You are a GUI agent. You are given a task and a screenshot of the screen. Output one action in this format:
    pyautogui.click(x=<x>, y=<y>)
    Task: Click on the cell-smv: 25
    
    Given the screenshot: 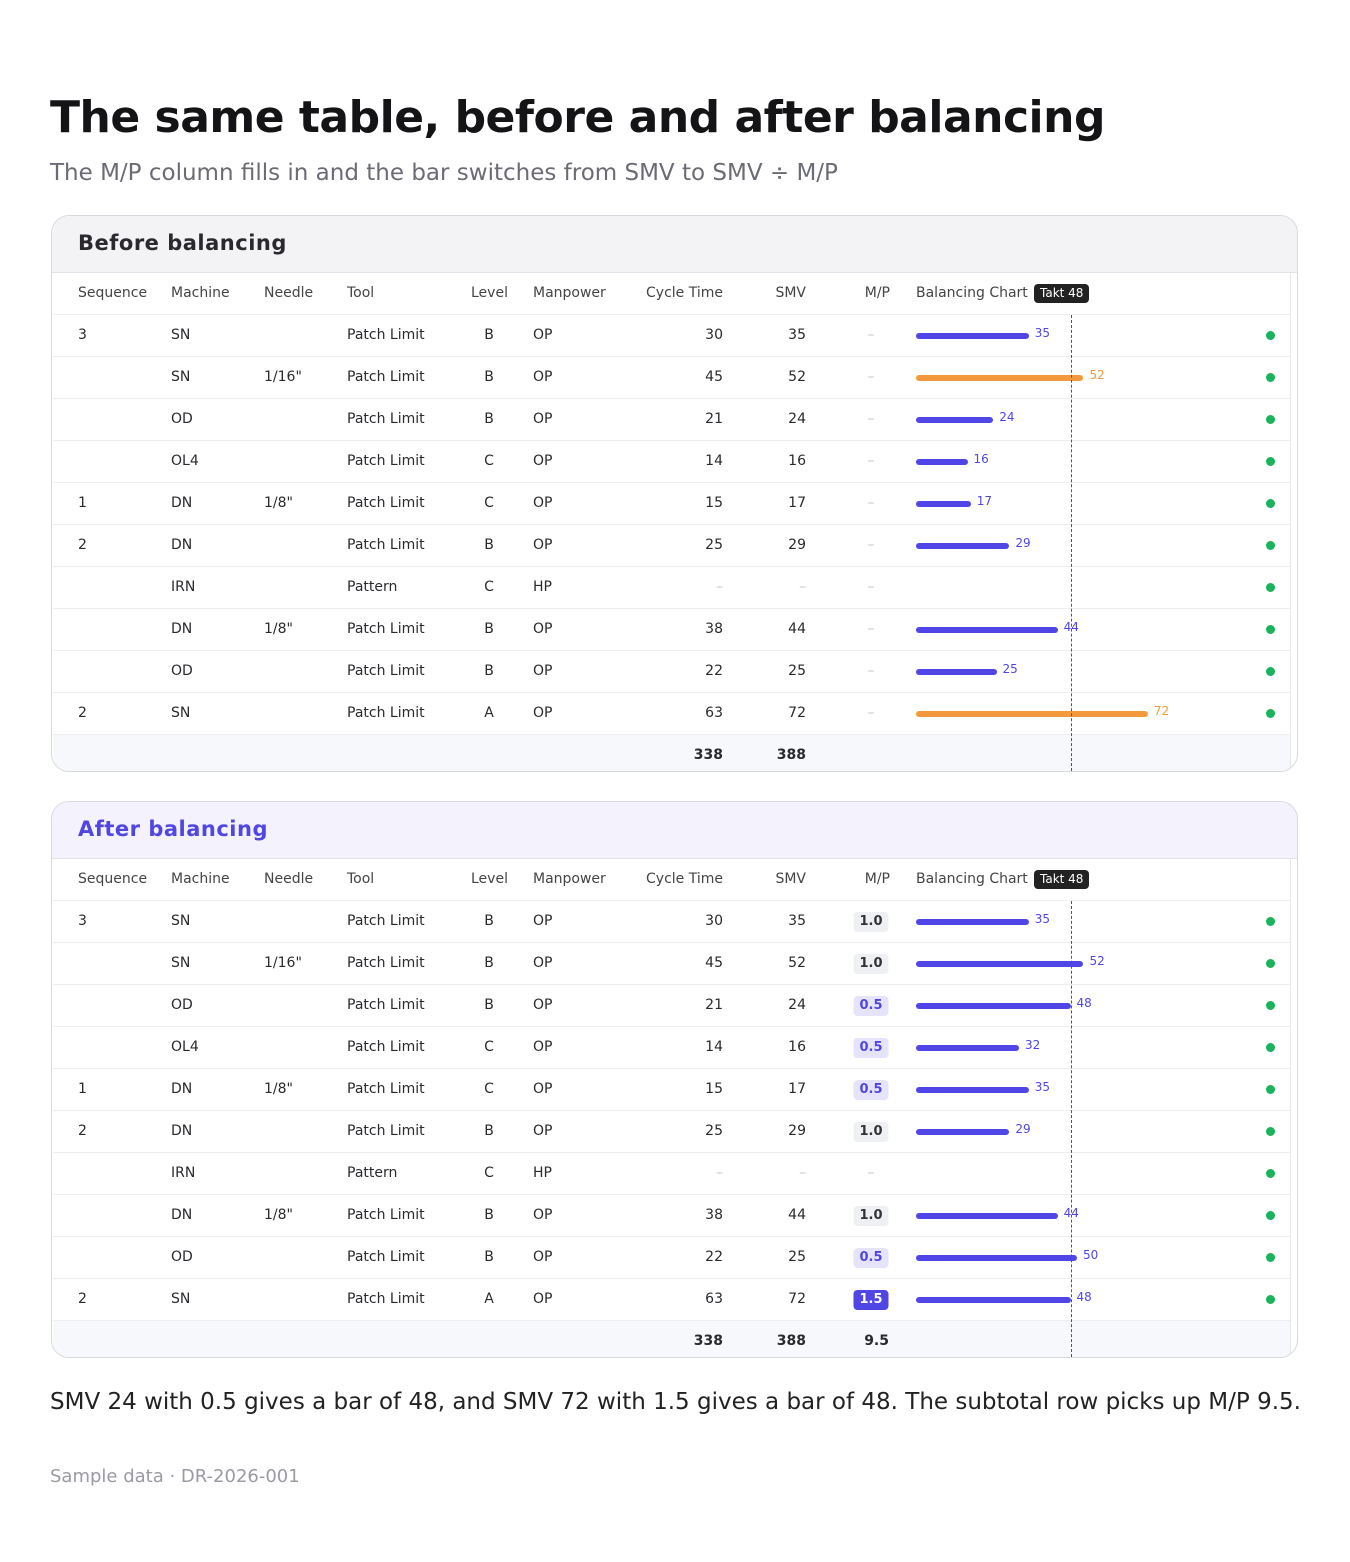 What is the action you would take?
    pyautogui.click(x=797, y=671)
    